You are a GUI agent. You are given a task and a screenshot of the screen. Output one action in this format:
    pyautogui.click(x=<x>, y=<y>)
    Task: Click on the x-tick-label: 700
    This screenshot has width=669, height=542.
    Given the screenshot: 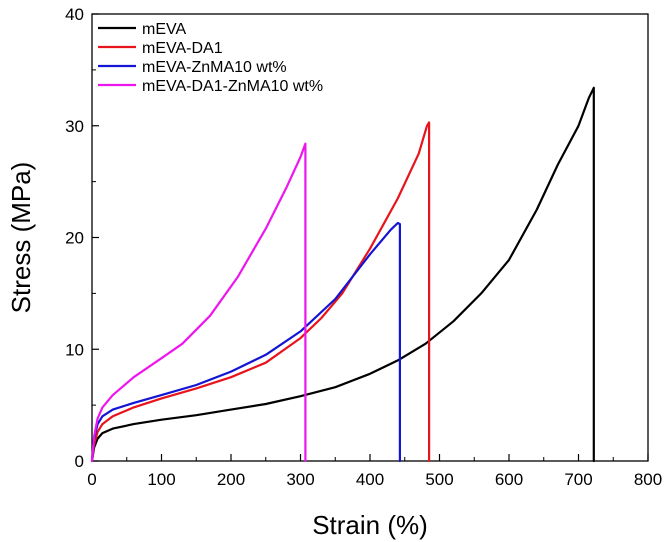 What is the action you would take?
    pyautogui.click(x=578, y=479)
    